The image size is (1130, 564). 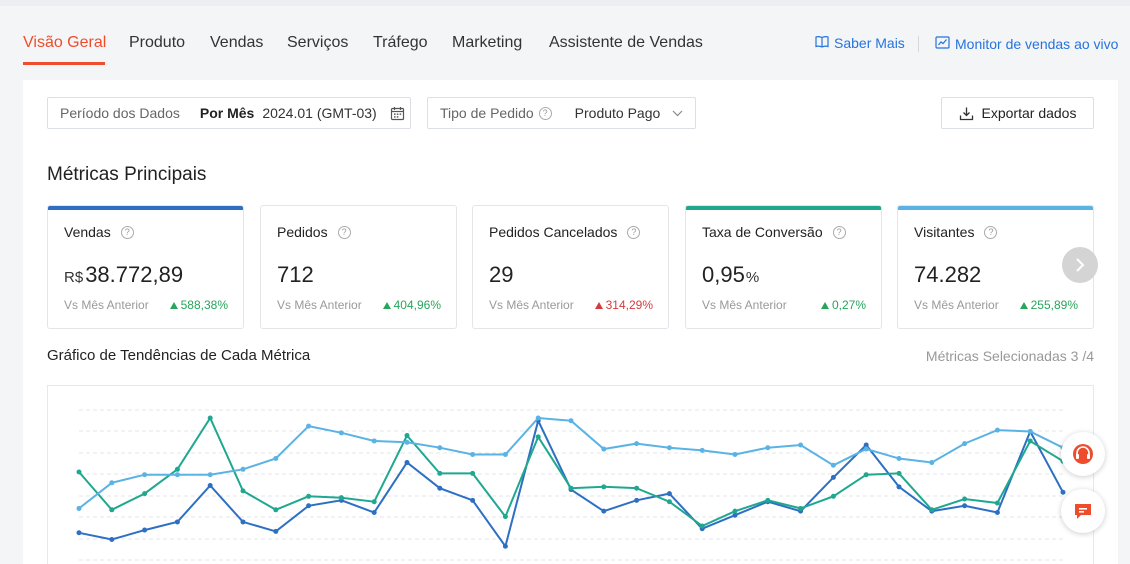 I want to click on live-monitor-link: Monitor de vendas ao vivo, so click(x=1026, y=43).